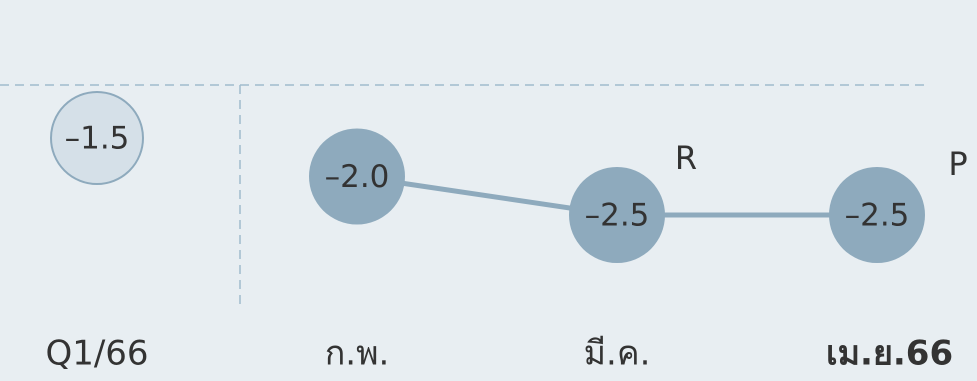  Describe the element at coordinates (889, 354) in the screenshot. I see `x-tick-label: เม.ย.66` at that location.